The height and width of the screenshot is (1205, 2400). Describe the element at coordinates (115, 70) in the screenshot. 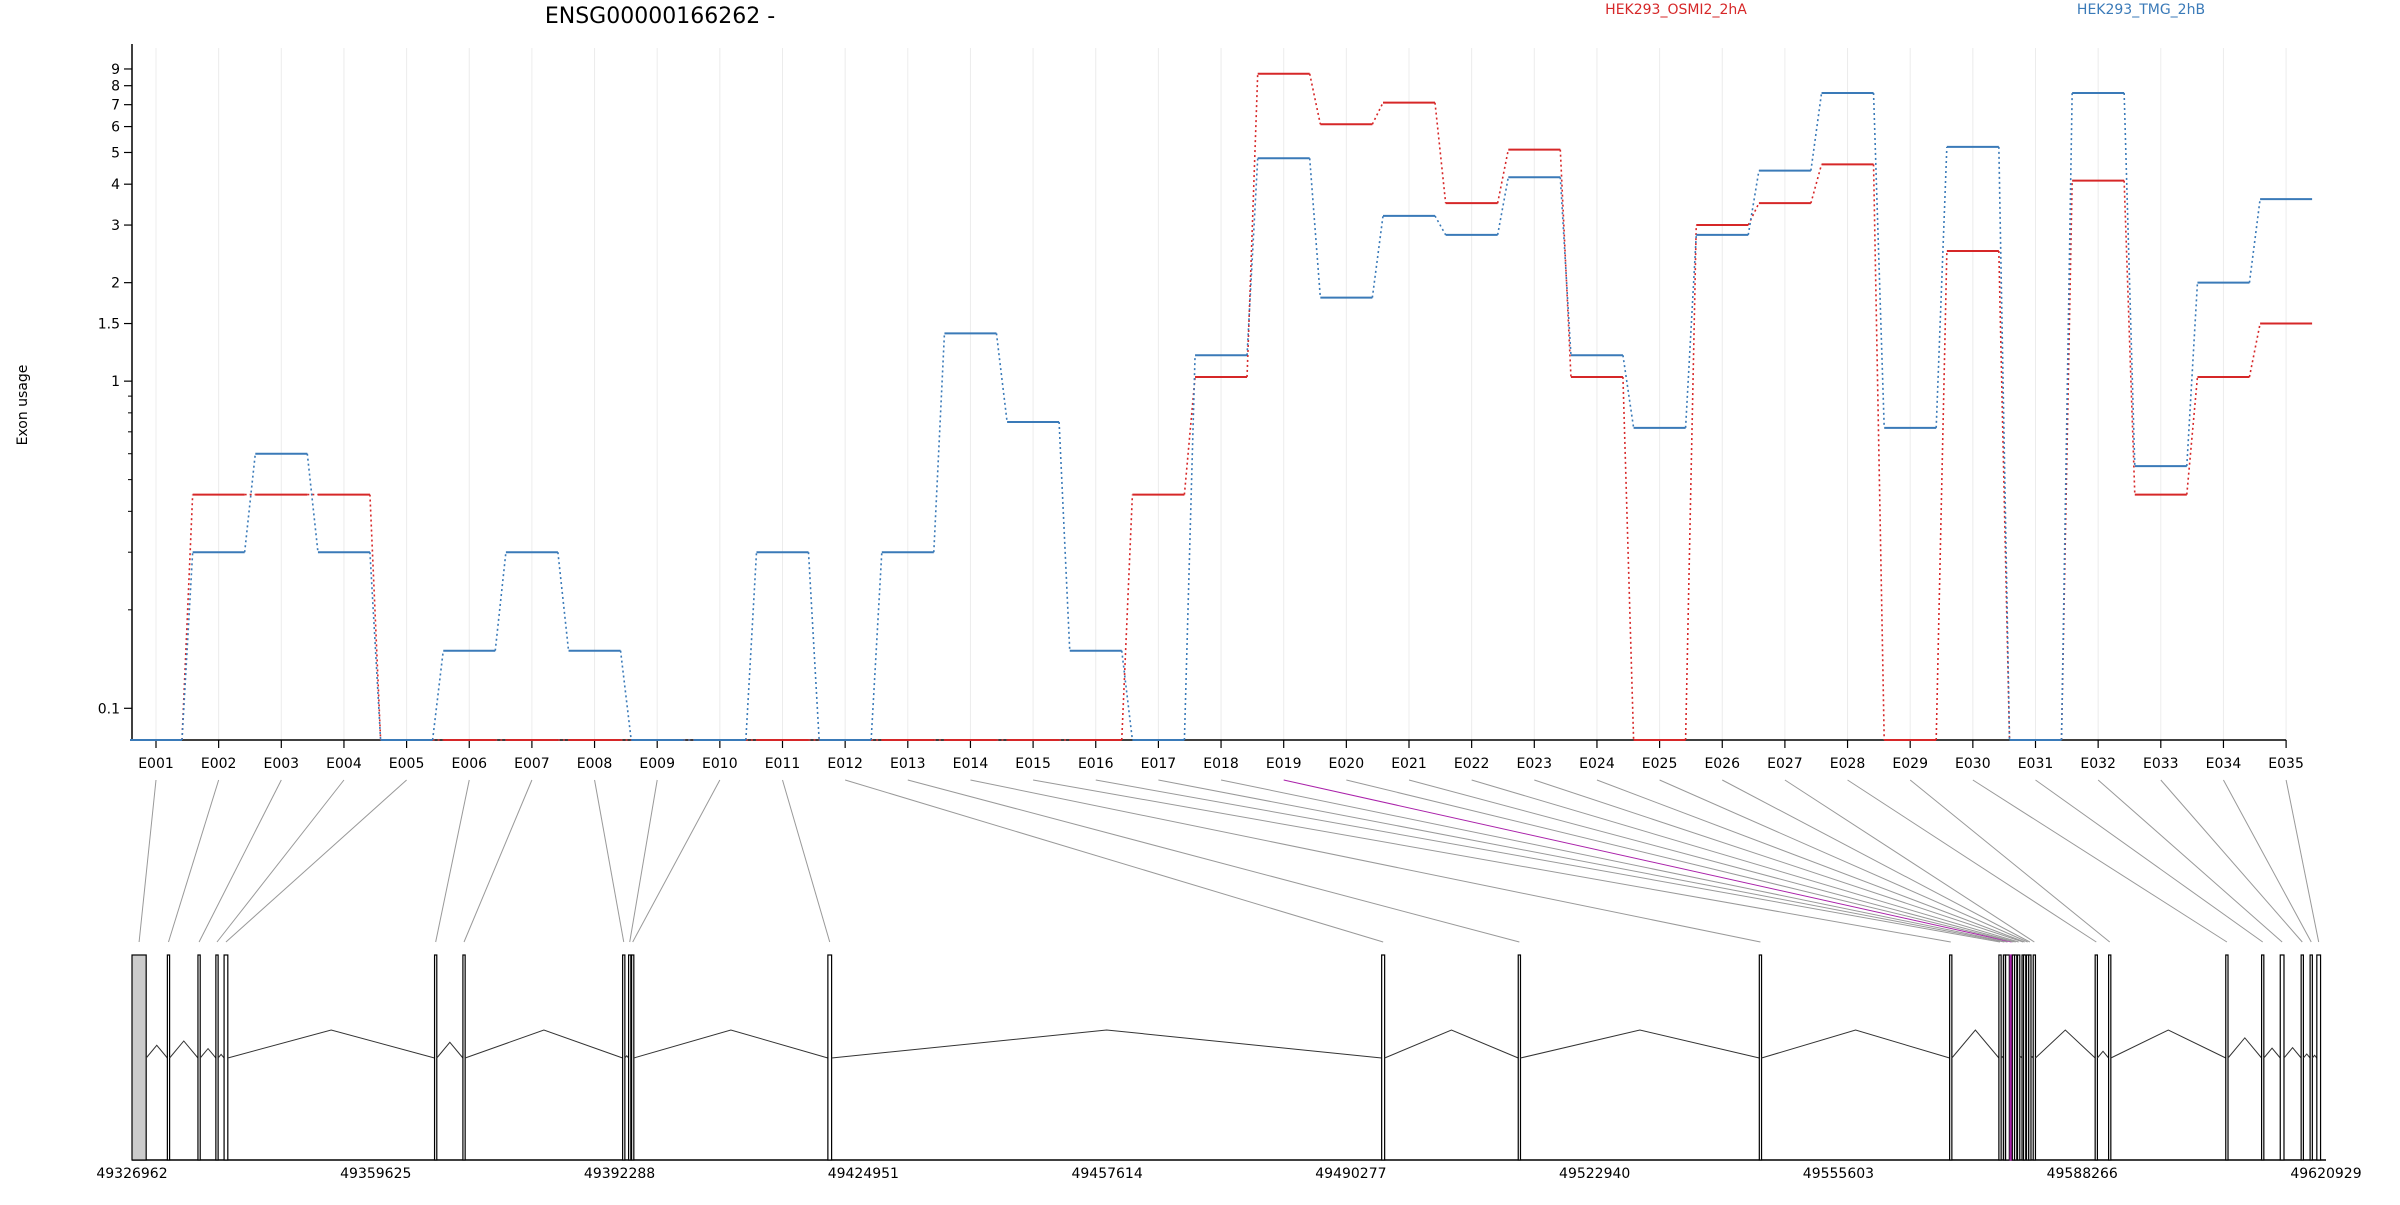

I see `y-tick-label: 9` at that location.